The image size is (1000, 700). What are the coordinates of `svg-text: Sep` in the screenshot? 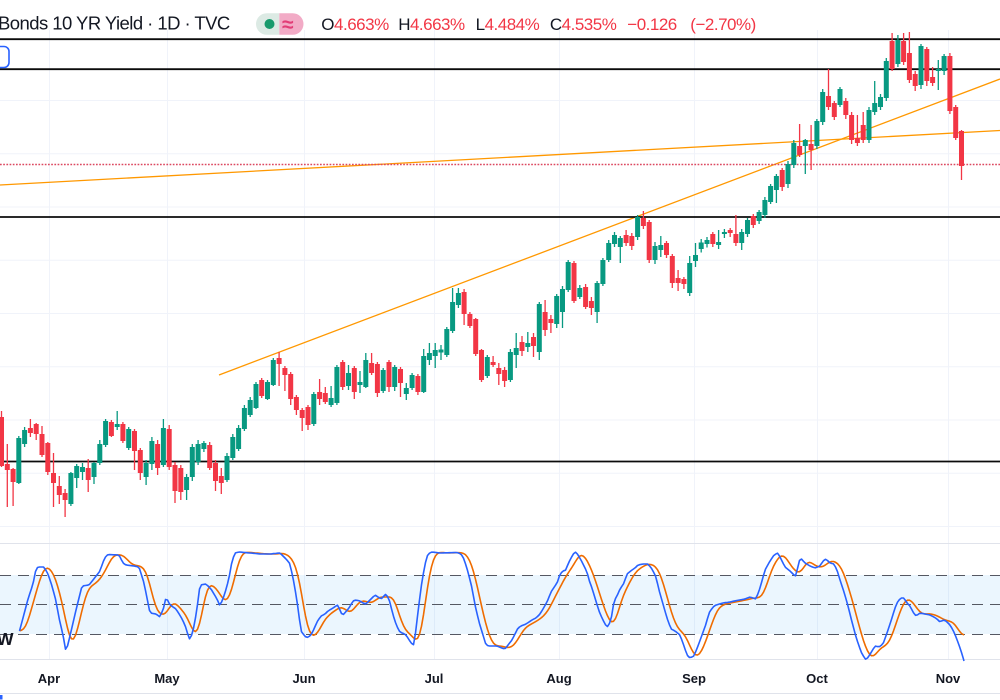 It's located at (694, 678).